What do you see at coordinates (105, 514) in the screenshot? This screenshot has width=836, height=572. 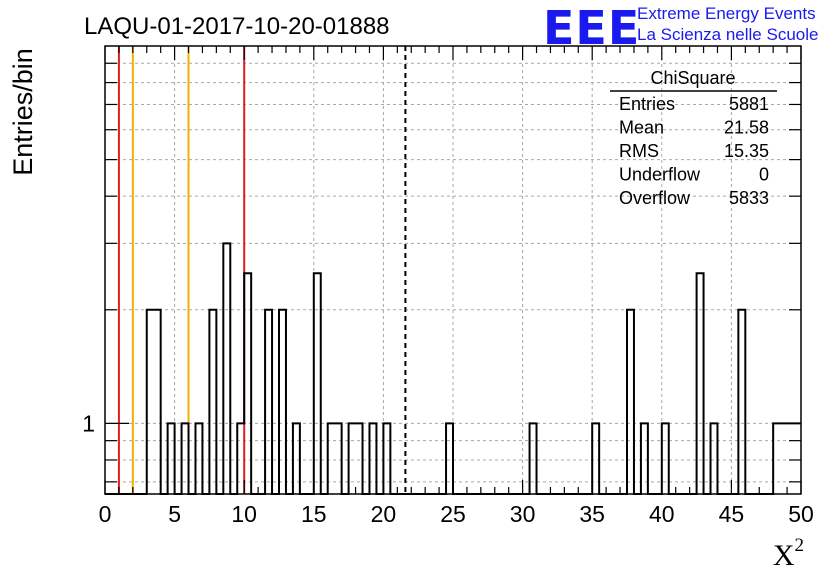 I see `x-tick-label: 0` at bounding box center [105, 514].